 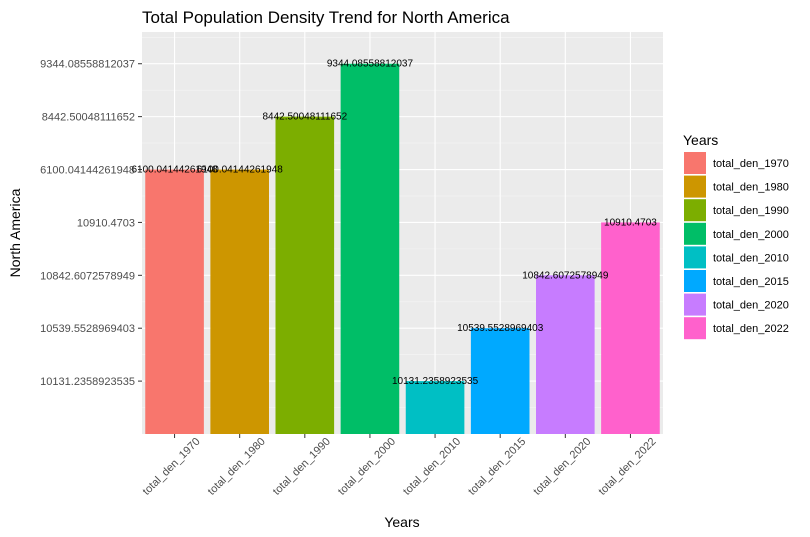 I want to click on data-label: 9344.08558812037, so click(x=370, y=64).